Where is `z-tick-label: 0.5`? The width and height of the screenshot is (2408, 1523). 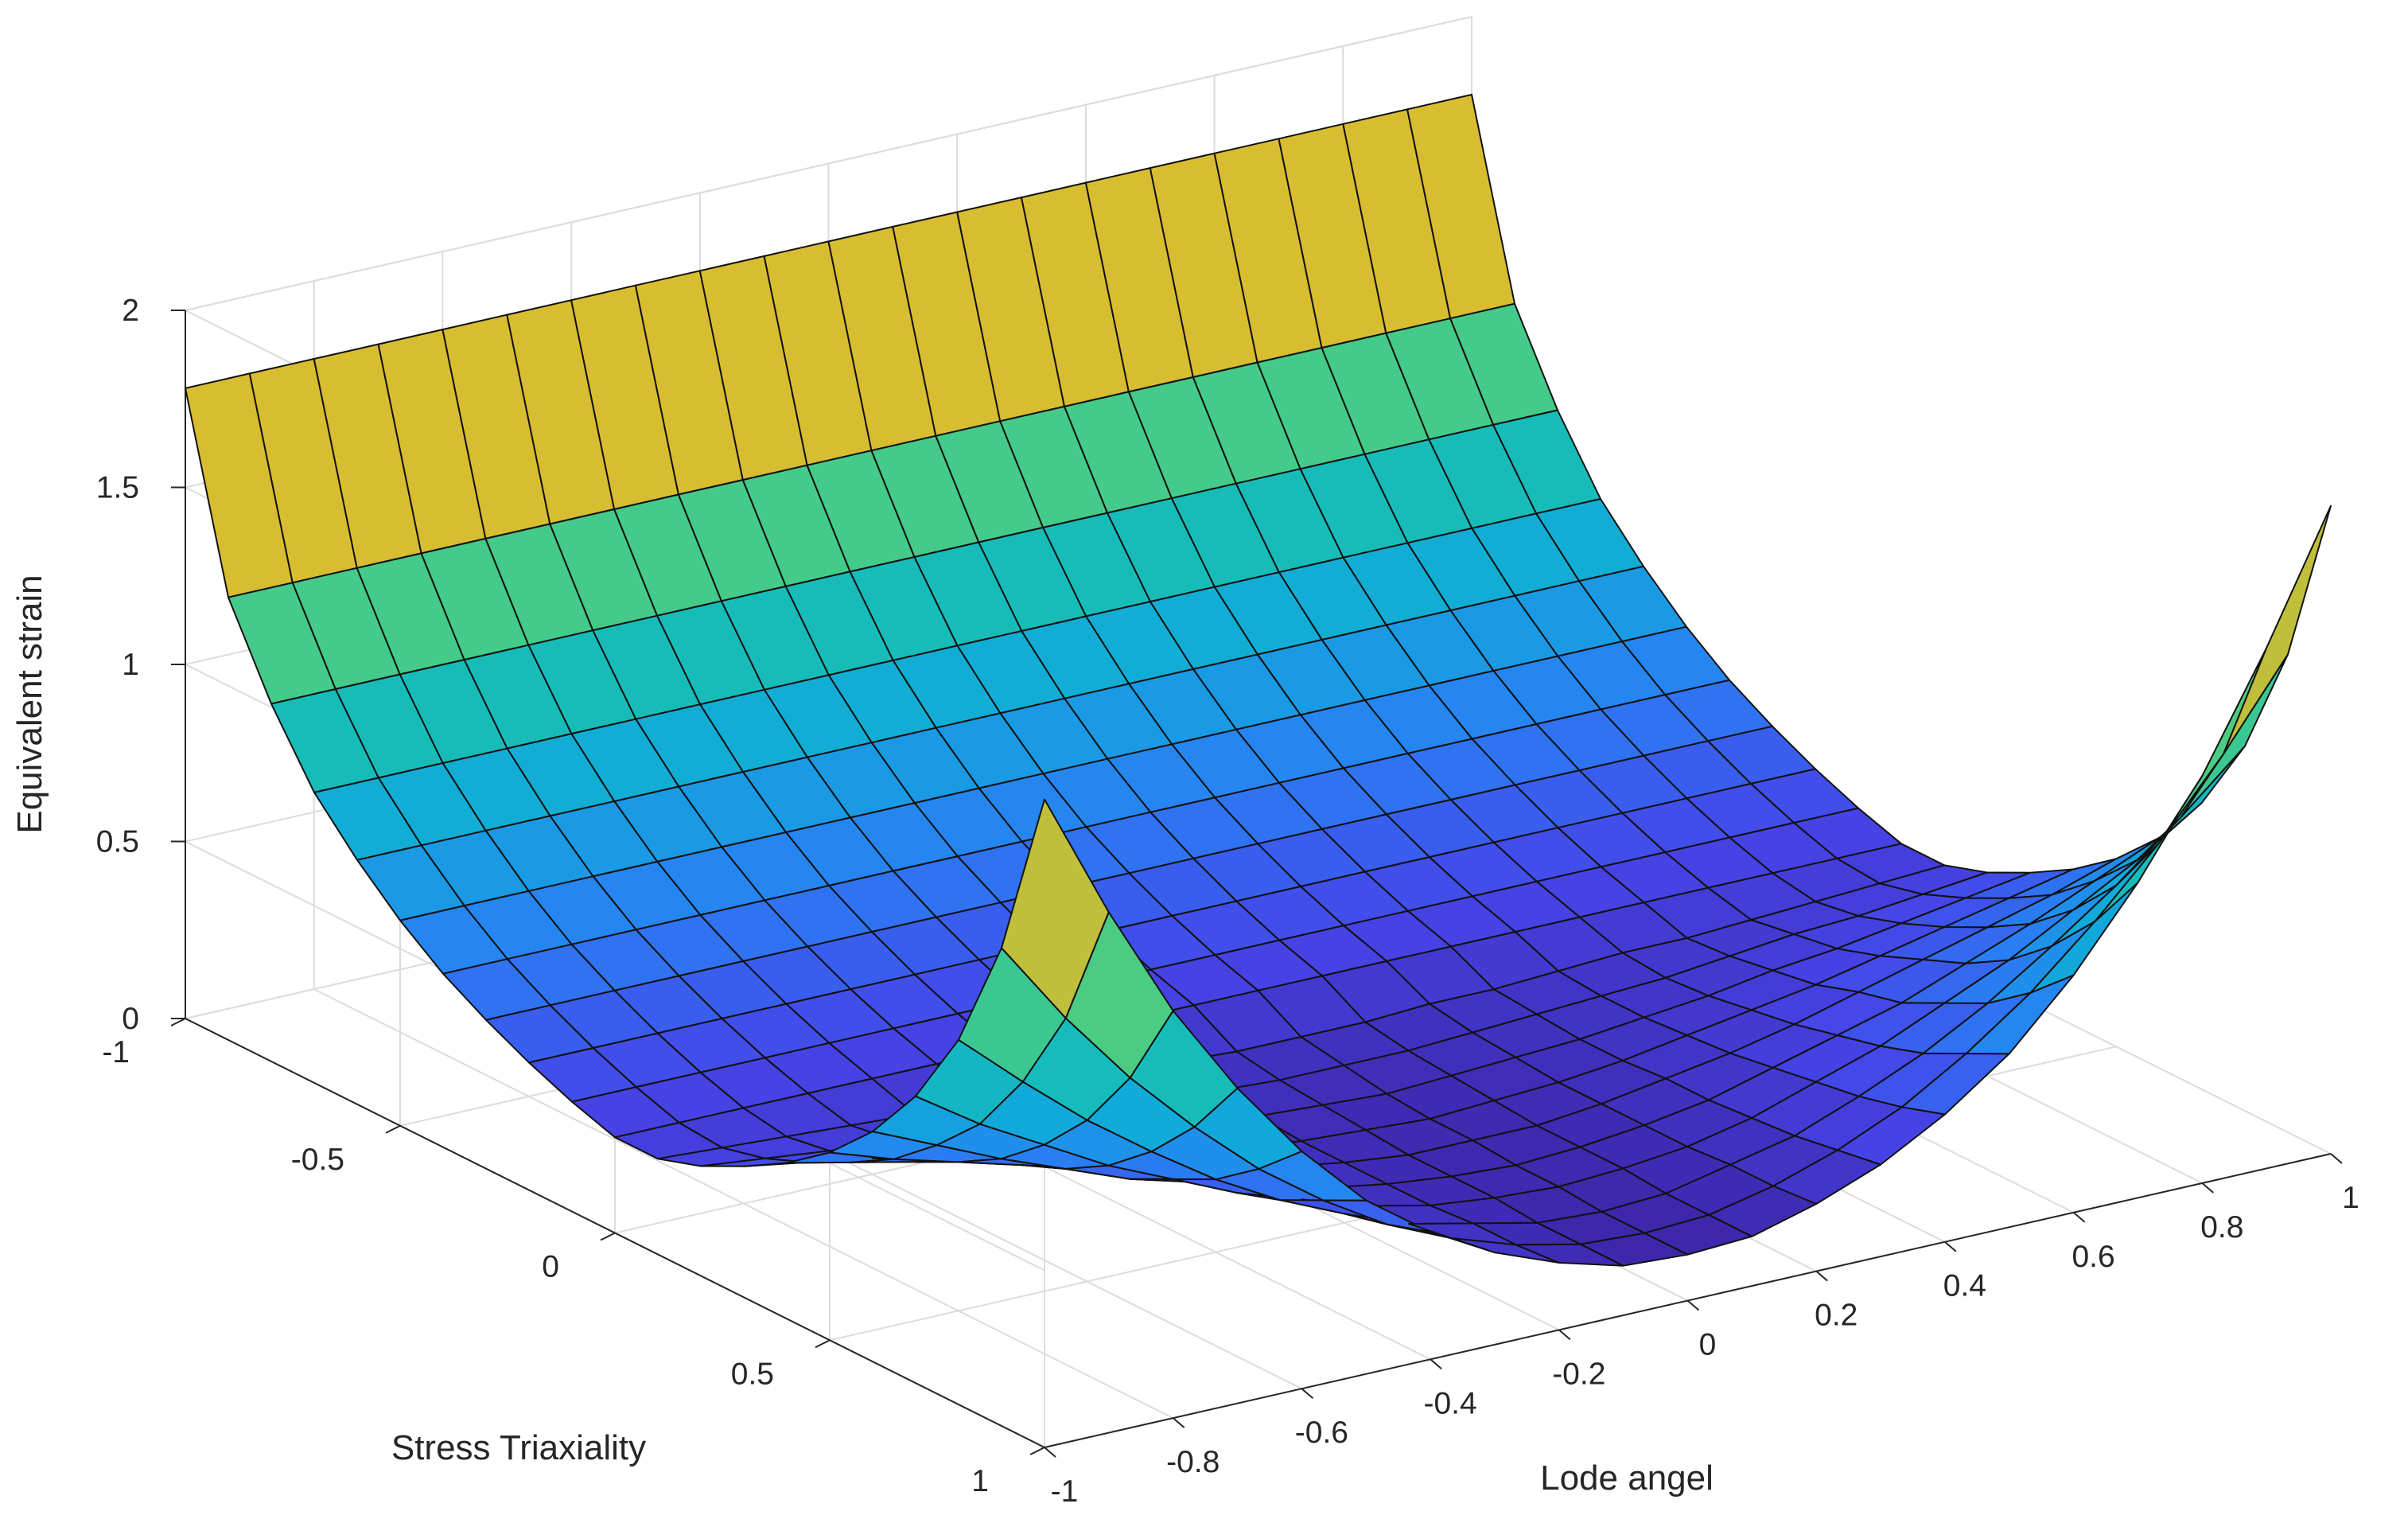
z-tick-label: 0.5 is located at coordinates (117, 842).